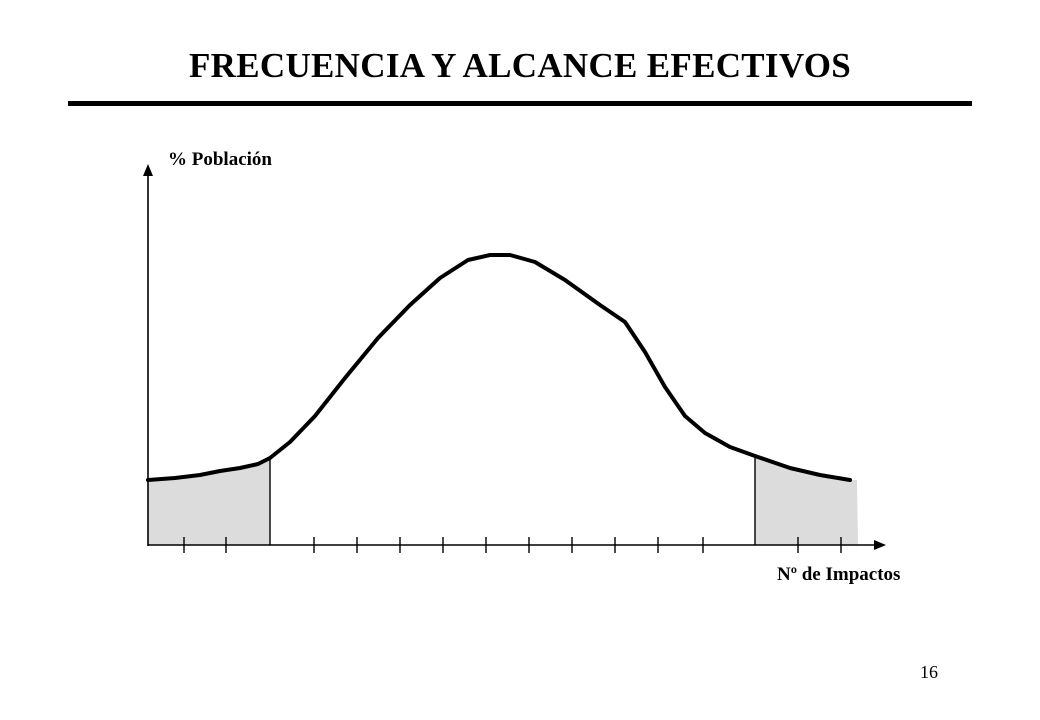 Image resolution: width=1040 pixels, height=720 pixels. Describe the element at coordinates (838, 574) in the screenshot. I see `x-axis-label: Nº de Impactos` at that location.